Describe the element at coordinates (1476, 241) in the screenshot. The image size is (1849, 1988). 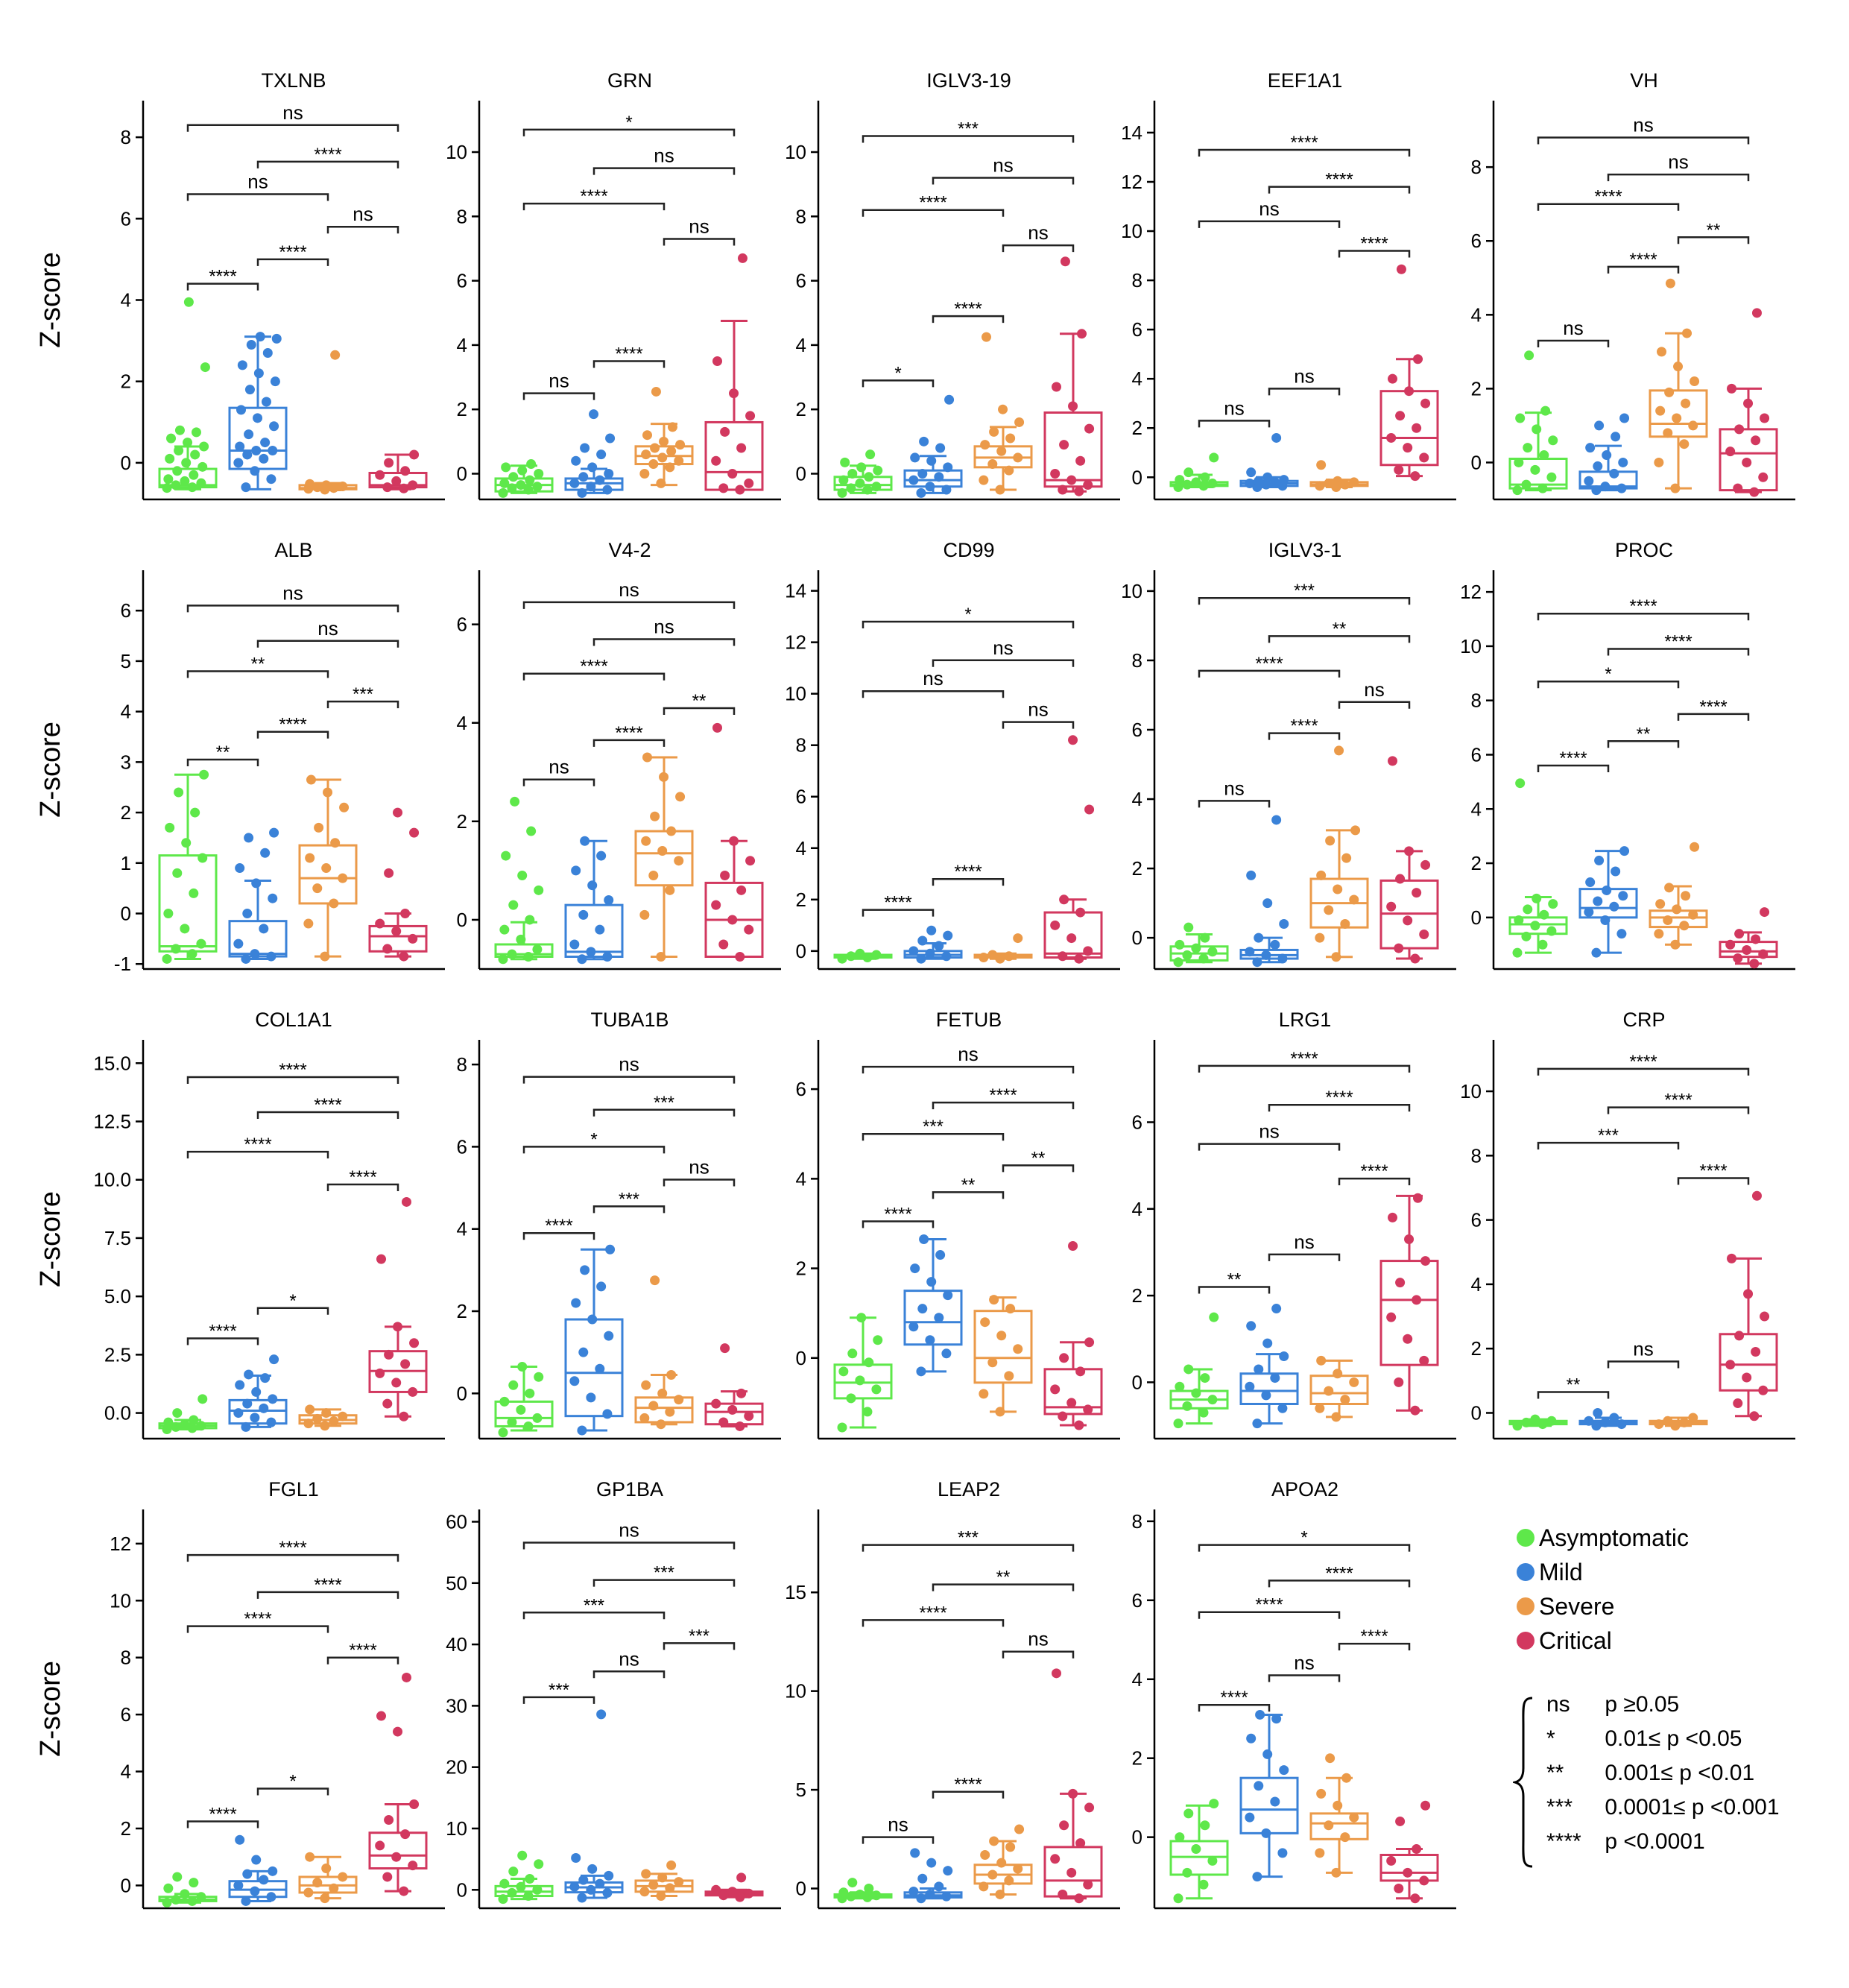
I see `y-tick-label: 6` at that location.